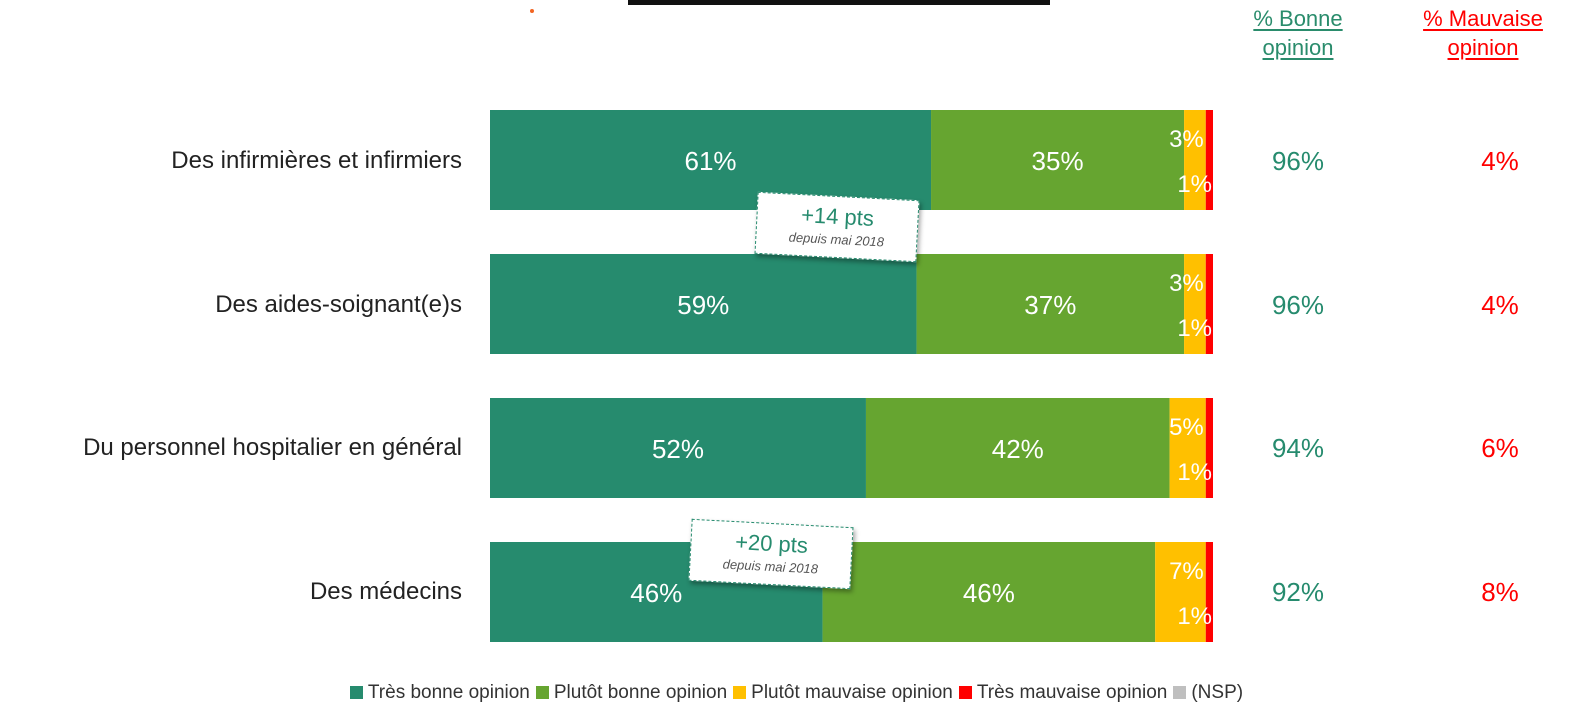 Image resolution: width=1593 pixels, height=715 pixels. I want to click on data-label: 59%, so click(703, 305).